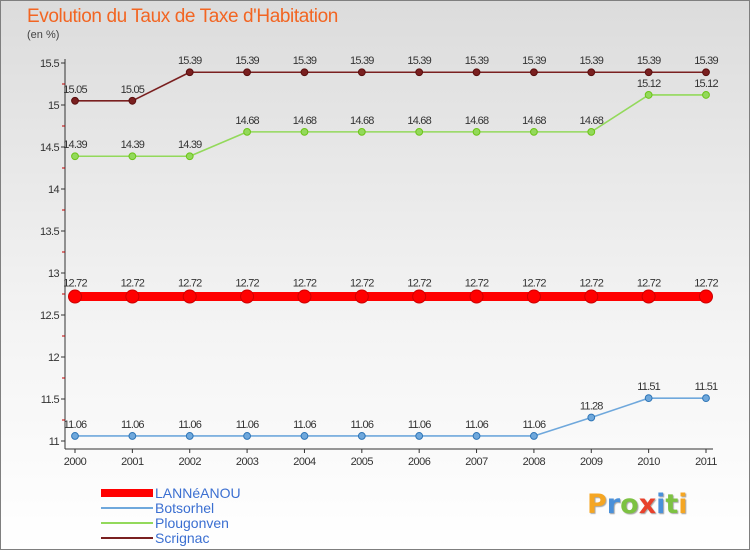  I want to click on legend-item: LANNéANOU, so click(201, 493).